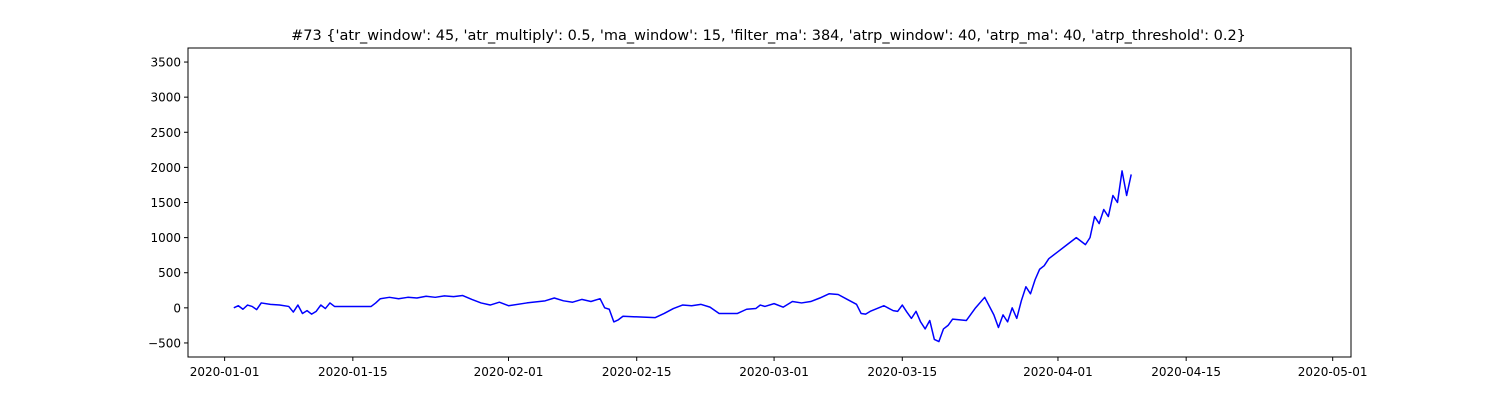 The height and width of the screenshot is (400, 1500). I want to click on y-tick-label: 1000, so click(165, 238).